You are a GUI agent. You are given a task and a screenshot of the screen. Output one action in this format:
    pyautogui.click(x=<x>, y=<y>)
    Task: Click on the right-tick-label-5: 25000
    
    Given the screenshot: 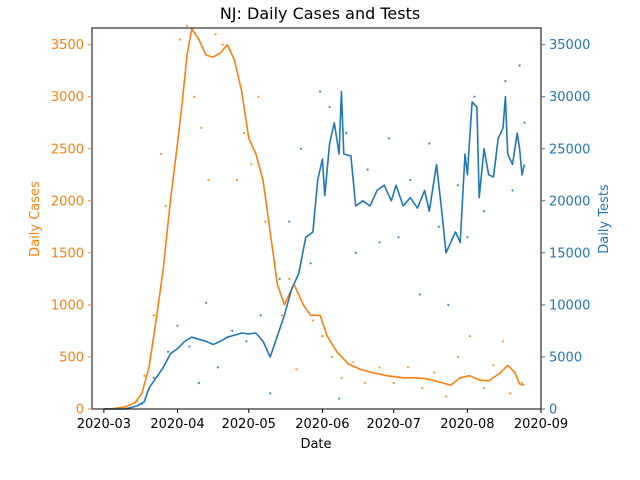 What is the action you would take?
    pyautogui.click(x=569, y=149)
    